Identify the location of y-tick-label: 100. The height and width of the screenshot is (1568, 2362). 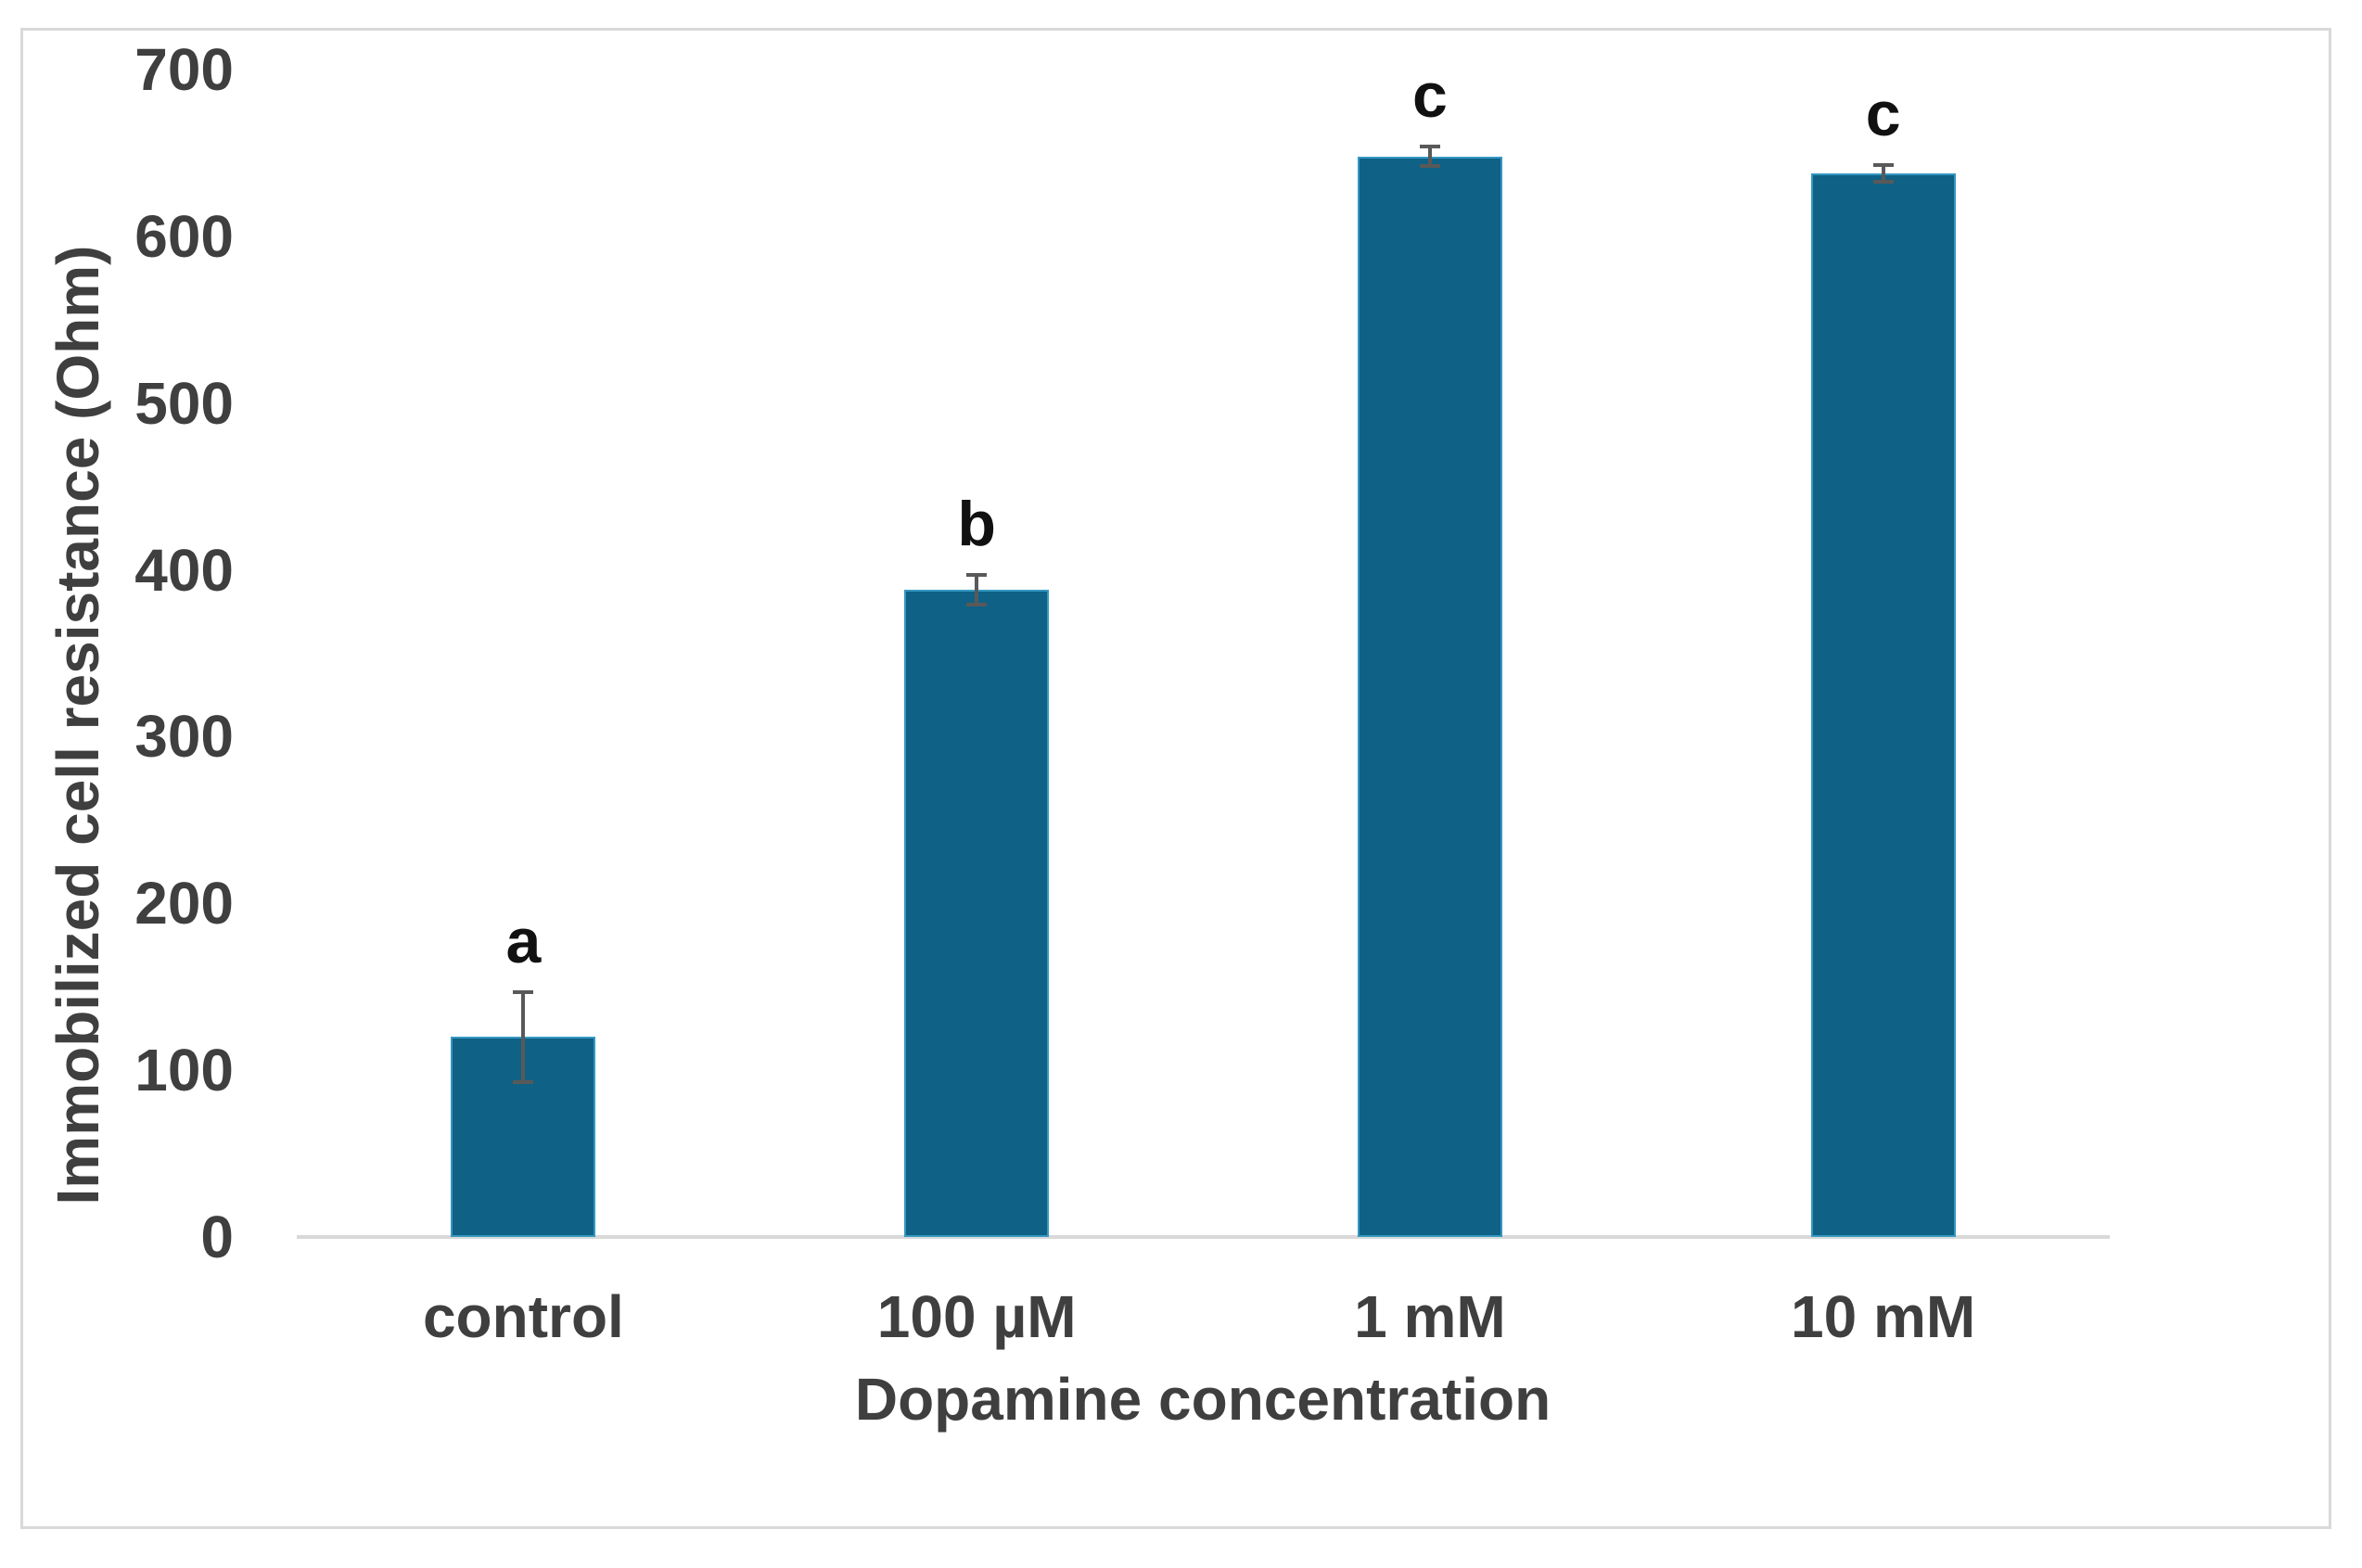
(184, 1070).